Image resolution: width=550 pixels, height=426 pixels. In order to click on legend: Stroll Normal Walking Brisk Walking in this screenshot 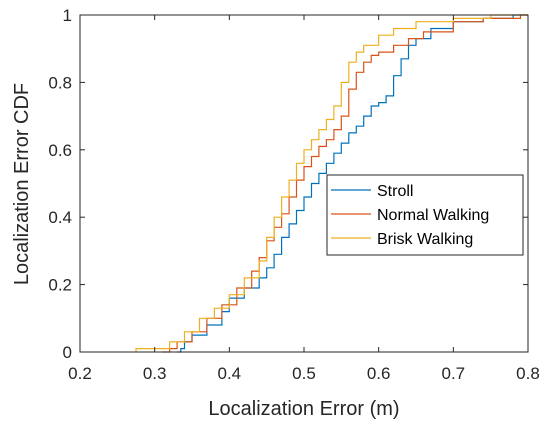, I will do `click(425, 215)`.